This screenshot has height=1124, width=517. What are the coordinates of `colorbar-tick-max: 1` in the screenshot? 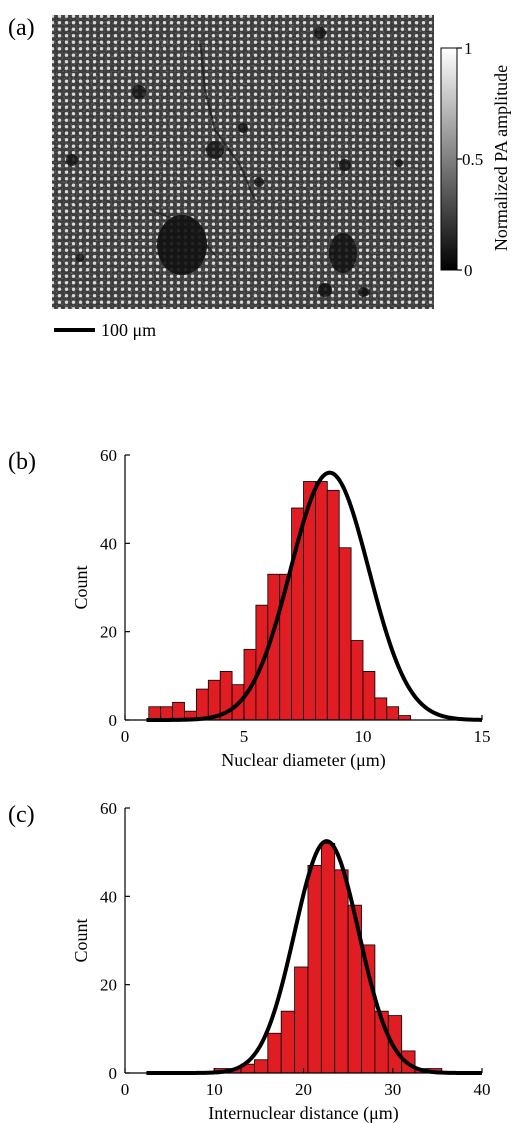 It's located at (468, 48).